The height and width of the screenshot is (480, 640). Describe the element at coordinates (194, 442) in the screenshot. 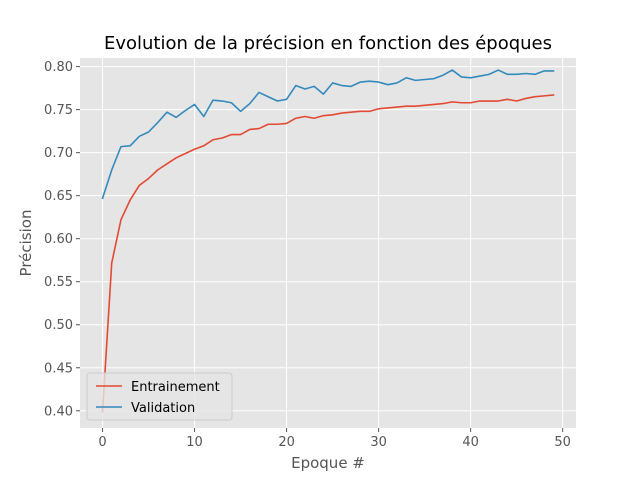

I see `x-tick-label: 10` at that location.